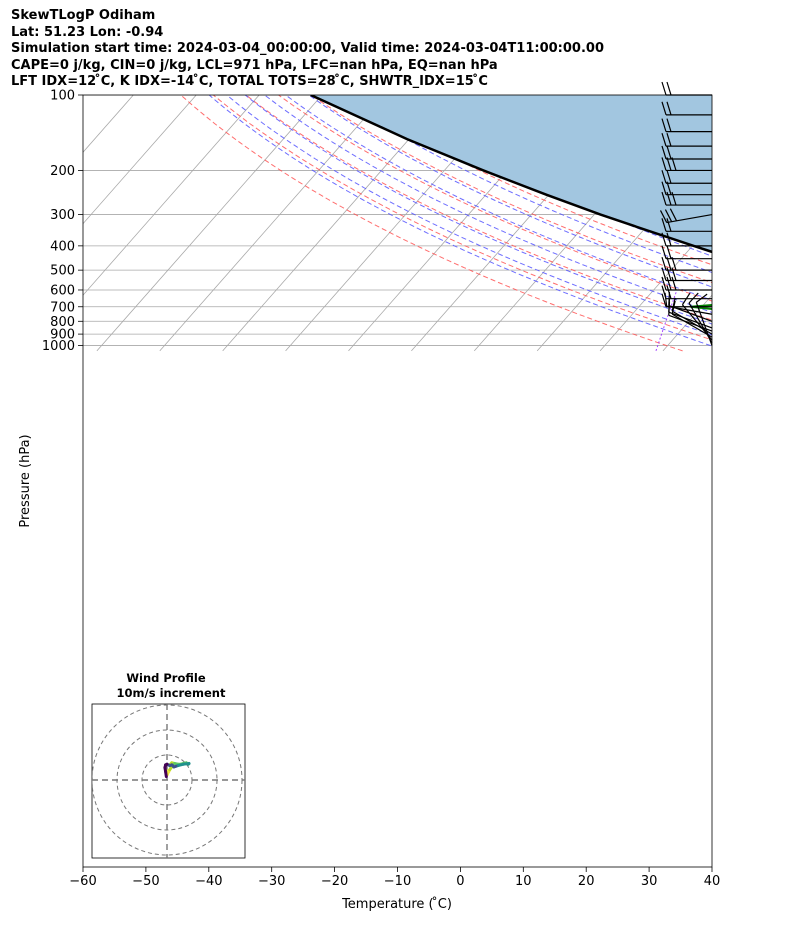 Image resolution: width=794 pixels, height=937 pixels. What do you see at coordinates (649, 881) in the screenshot?
I see `x-tick-label: 30` at bounding box center [649, 881].